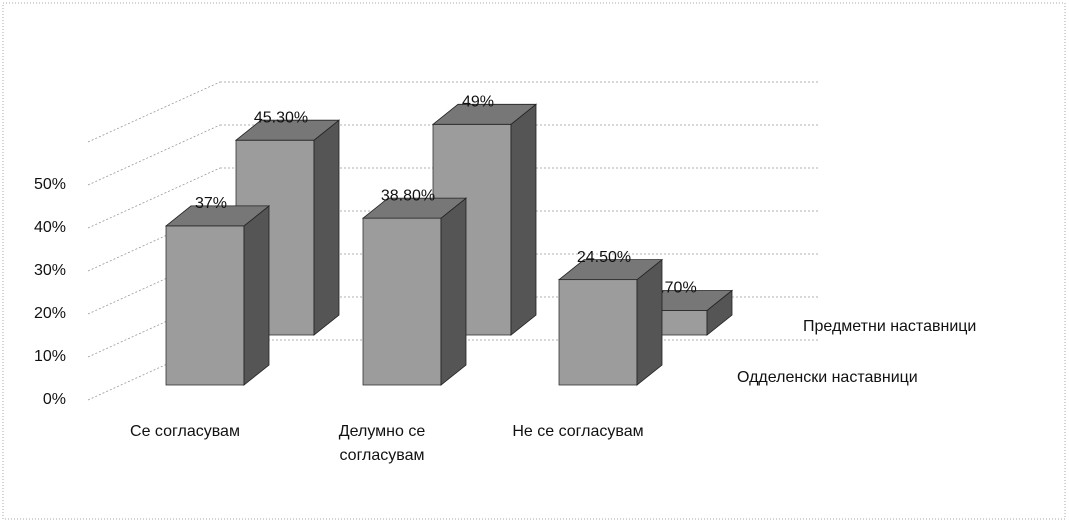  Describe the element at coordinates (408, 195) in the screenshot. I see `value-label: 38.80%` at that location.